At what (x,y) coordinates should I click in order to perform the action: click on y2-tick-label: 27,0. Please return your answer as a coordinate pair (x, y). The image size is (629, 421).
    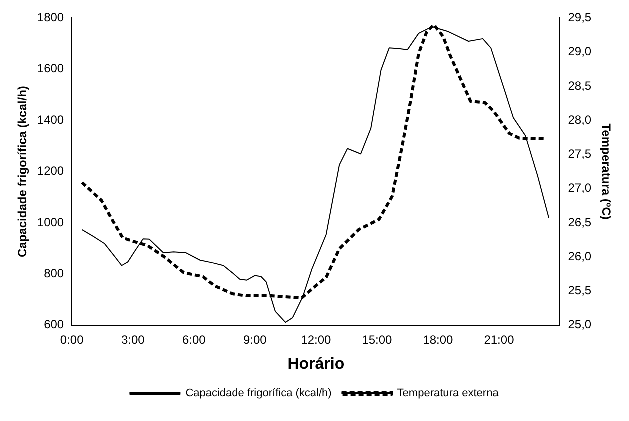
    Looking at the image, I should click on (580, 188).